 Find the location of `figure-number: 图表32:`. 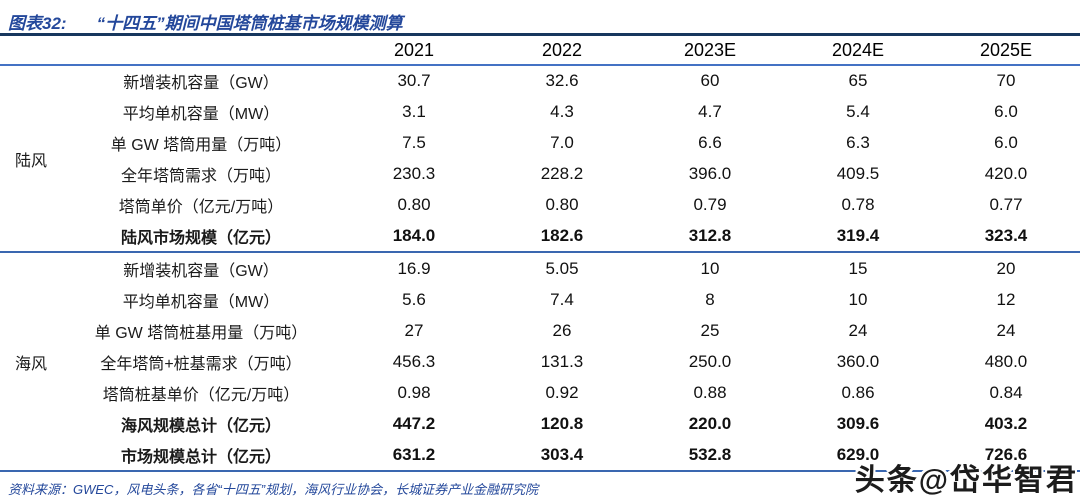

figure-number: 图表32: is located at coordinates (37, 23).